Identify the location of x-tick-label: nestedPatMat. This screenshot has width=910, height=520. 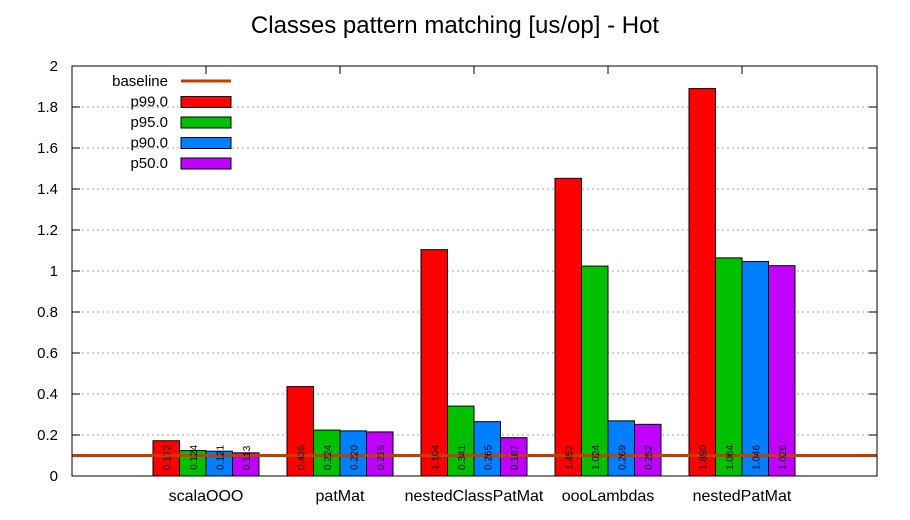
(742, 496).